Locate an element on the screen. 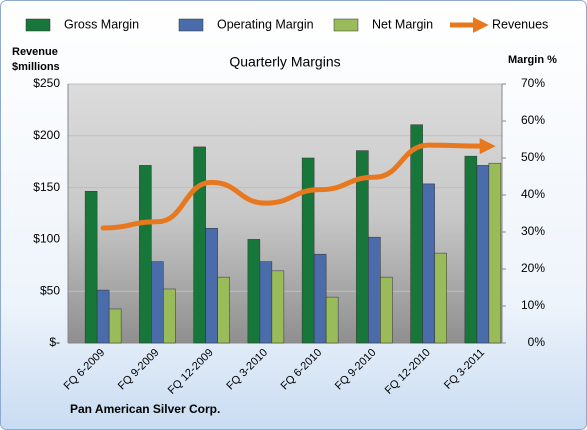 The height and width of the screenshot is (430, 587). legend-label: Gross Margin is located at coordinates (101, 24).